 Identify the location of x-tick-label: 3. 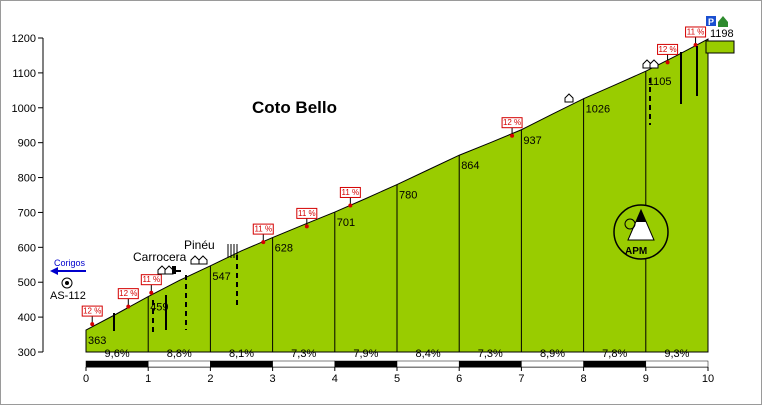
(273, 379).